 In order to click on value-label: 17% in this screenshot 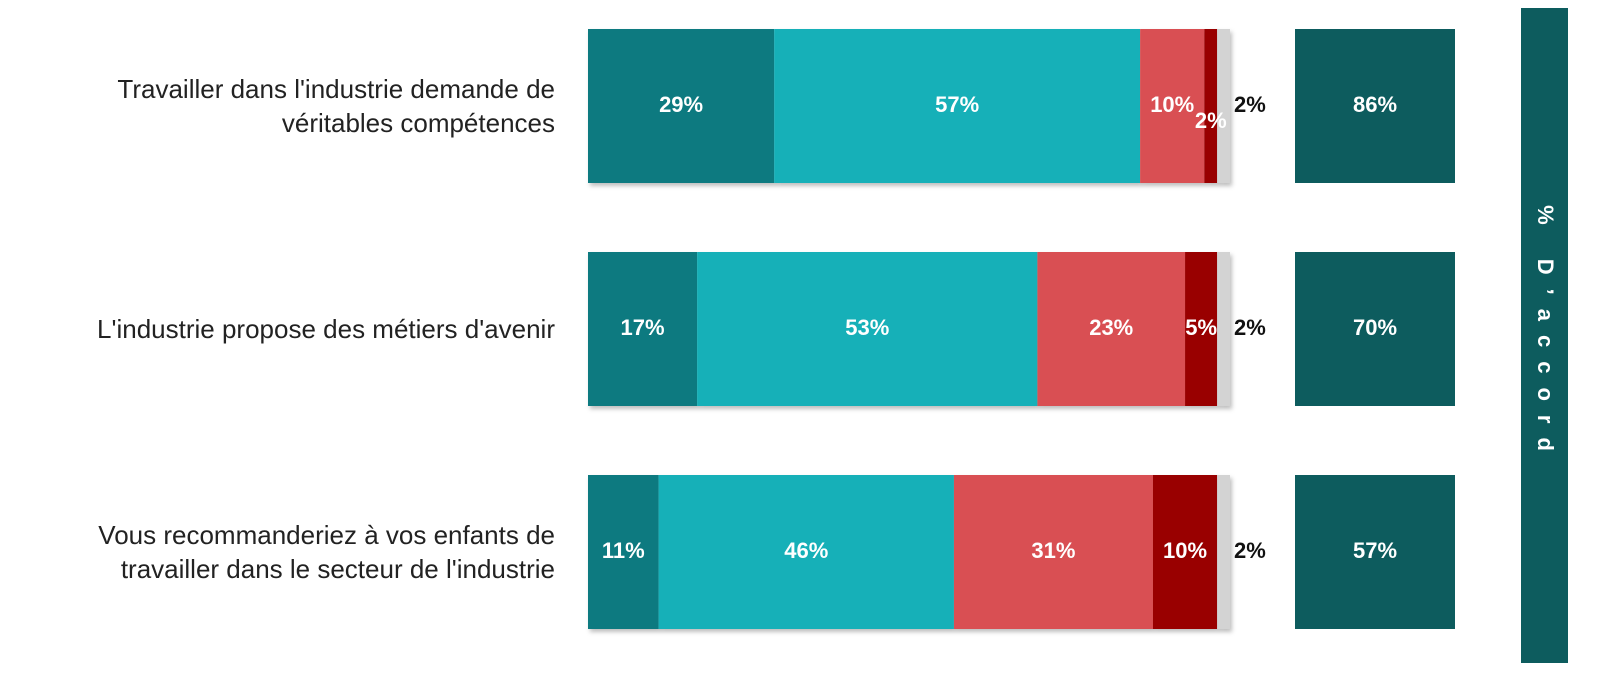, I will do `click(643, 327)`.